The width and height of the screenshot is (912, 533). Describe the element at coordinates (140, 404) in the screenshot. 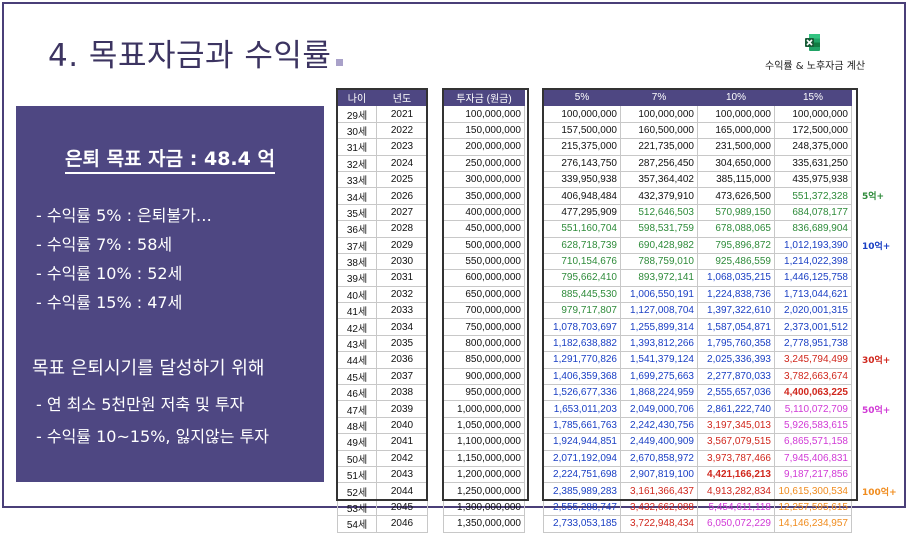

I see `strategy-item: - 연 최소 5천만원 저축 및 투자` at that location.